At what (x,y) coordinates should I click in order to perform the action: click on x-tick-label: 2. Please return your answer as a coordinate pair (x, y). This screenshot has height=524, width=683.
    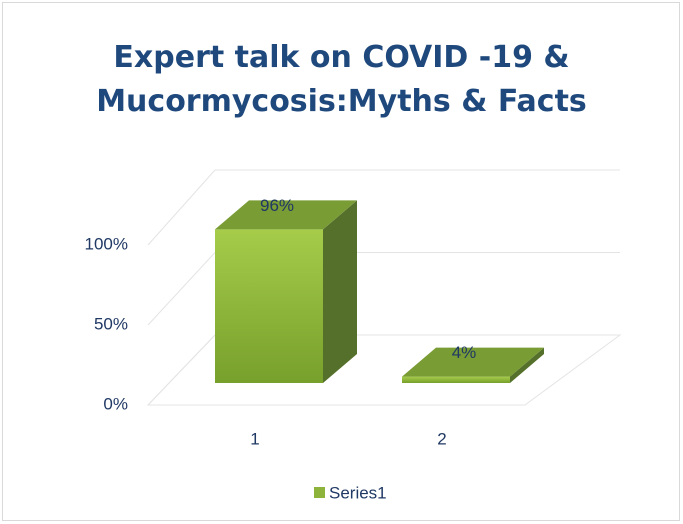
    Looking at the image, I should click on (441, 438).